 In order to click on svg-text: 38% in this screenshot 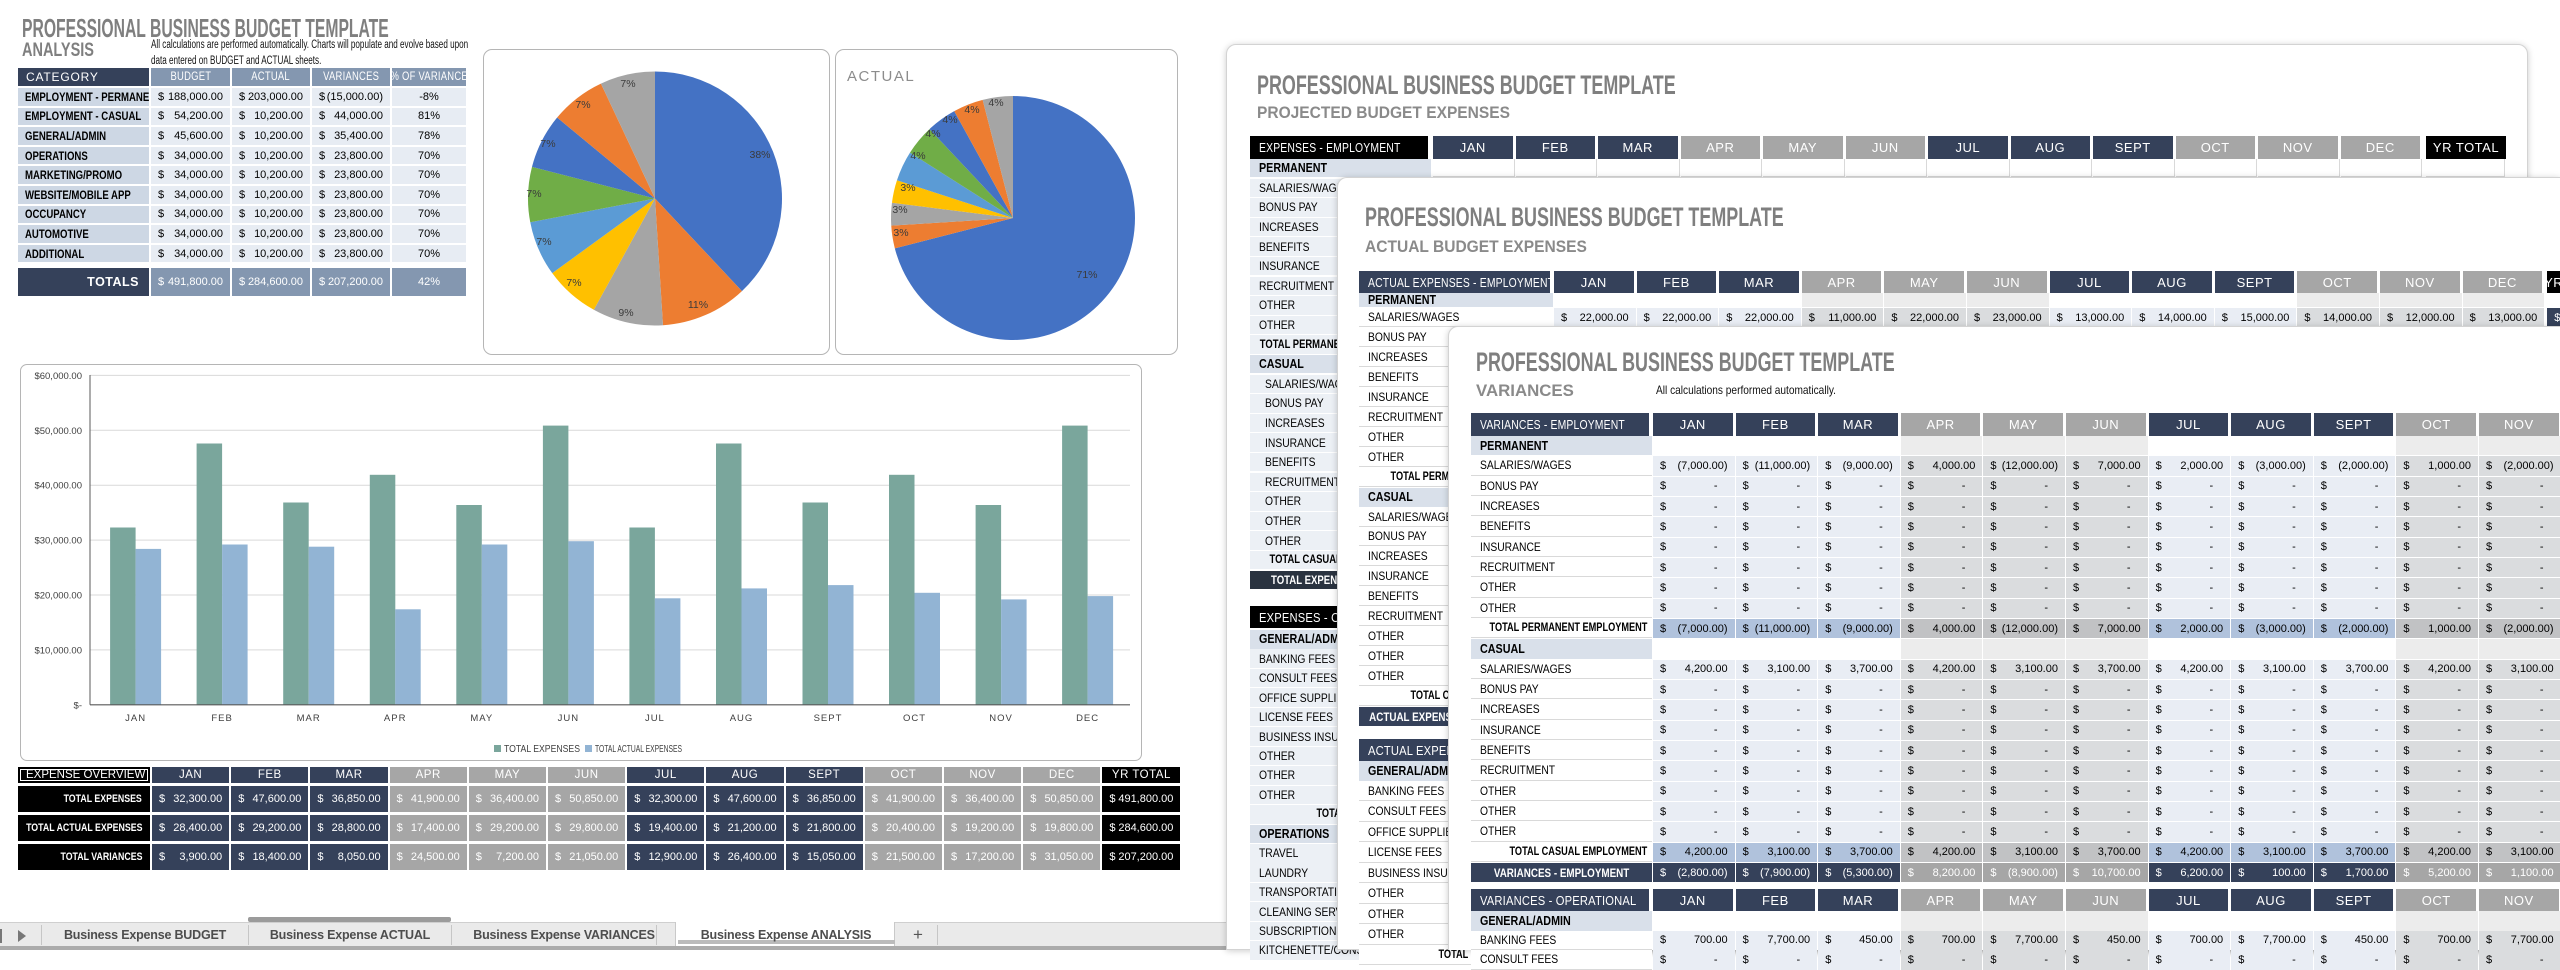, I will do `click(759, 155)`.